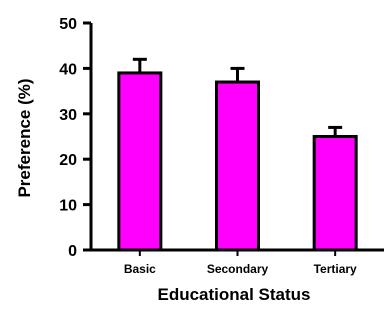 Image resolution: width=385 pixels, height=320 pixels. I want to click on y-tick-label: 10, so click(68, 206).